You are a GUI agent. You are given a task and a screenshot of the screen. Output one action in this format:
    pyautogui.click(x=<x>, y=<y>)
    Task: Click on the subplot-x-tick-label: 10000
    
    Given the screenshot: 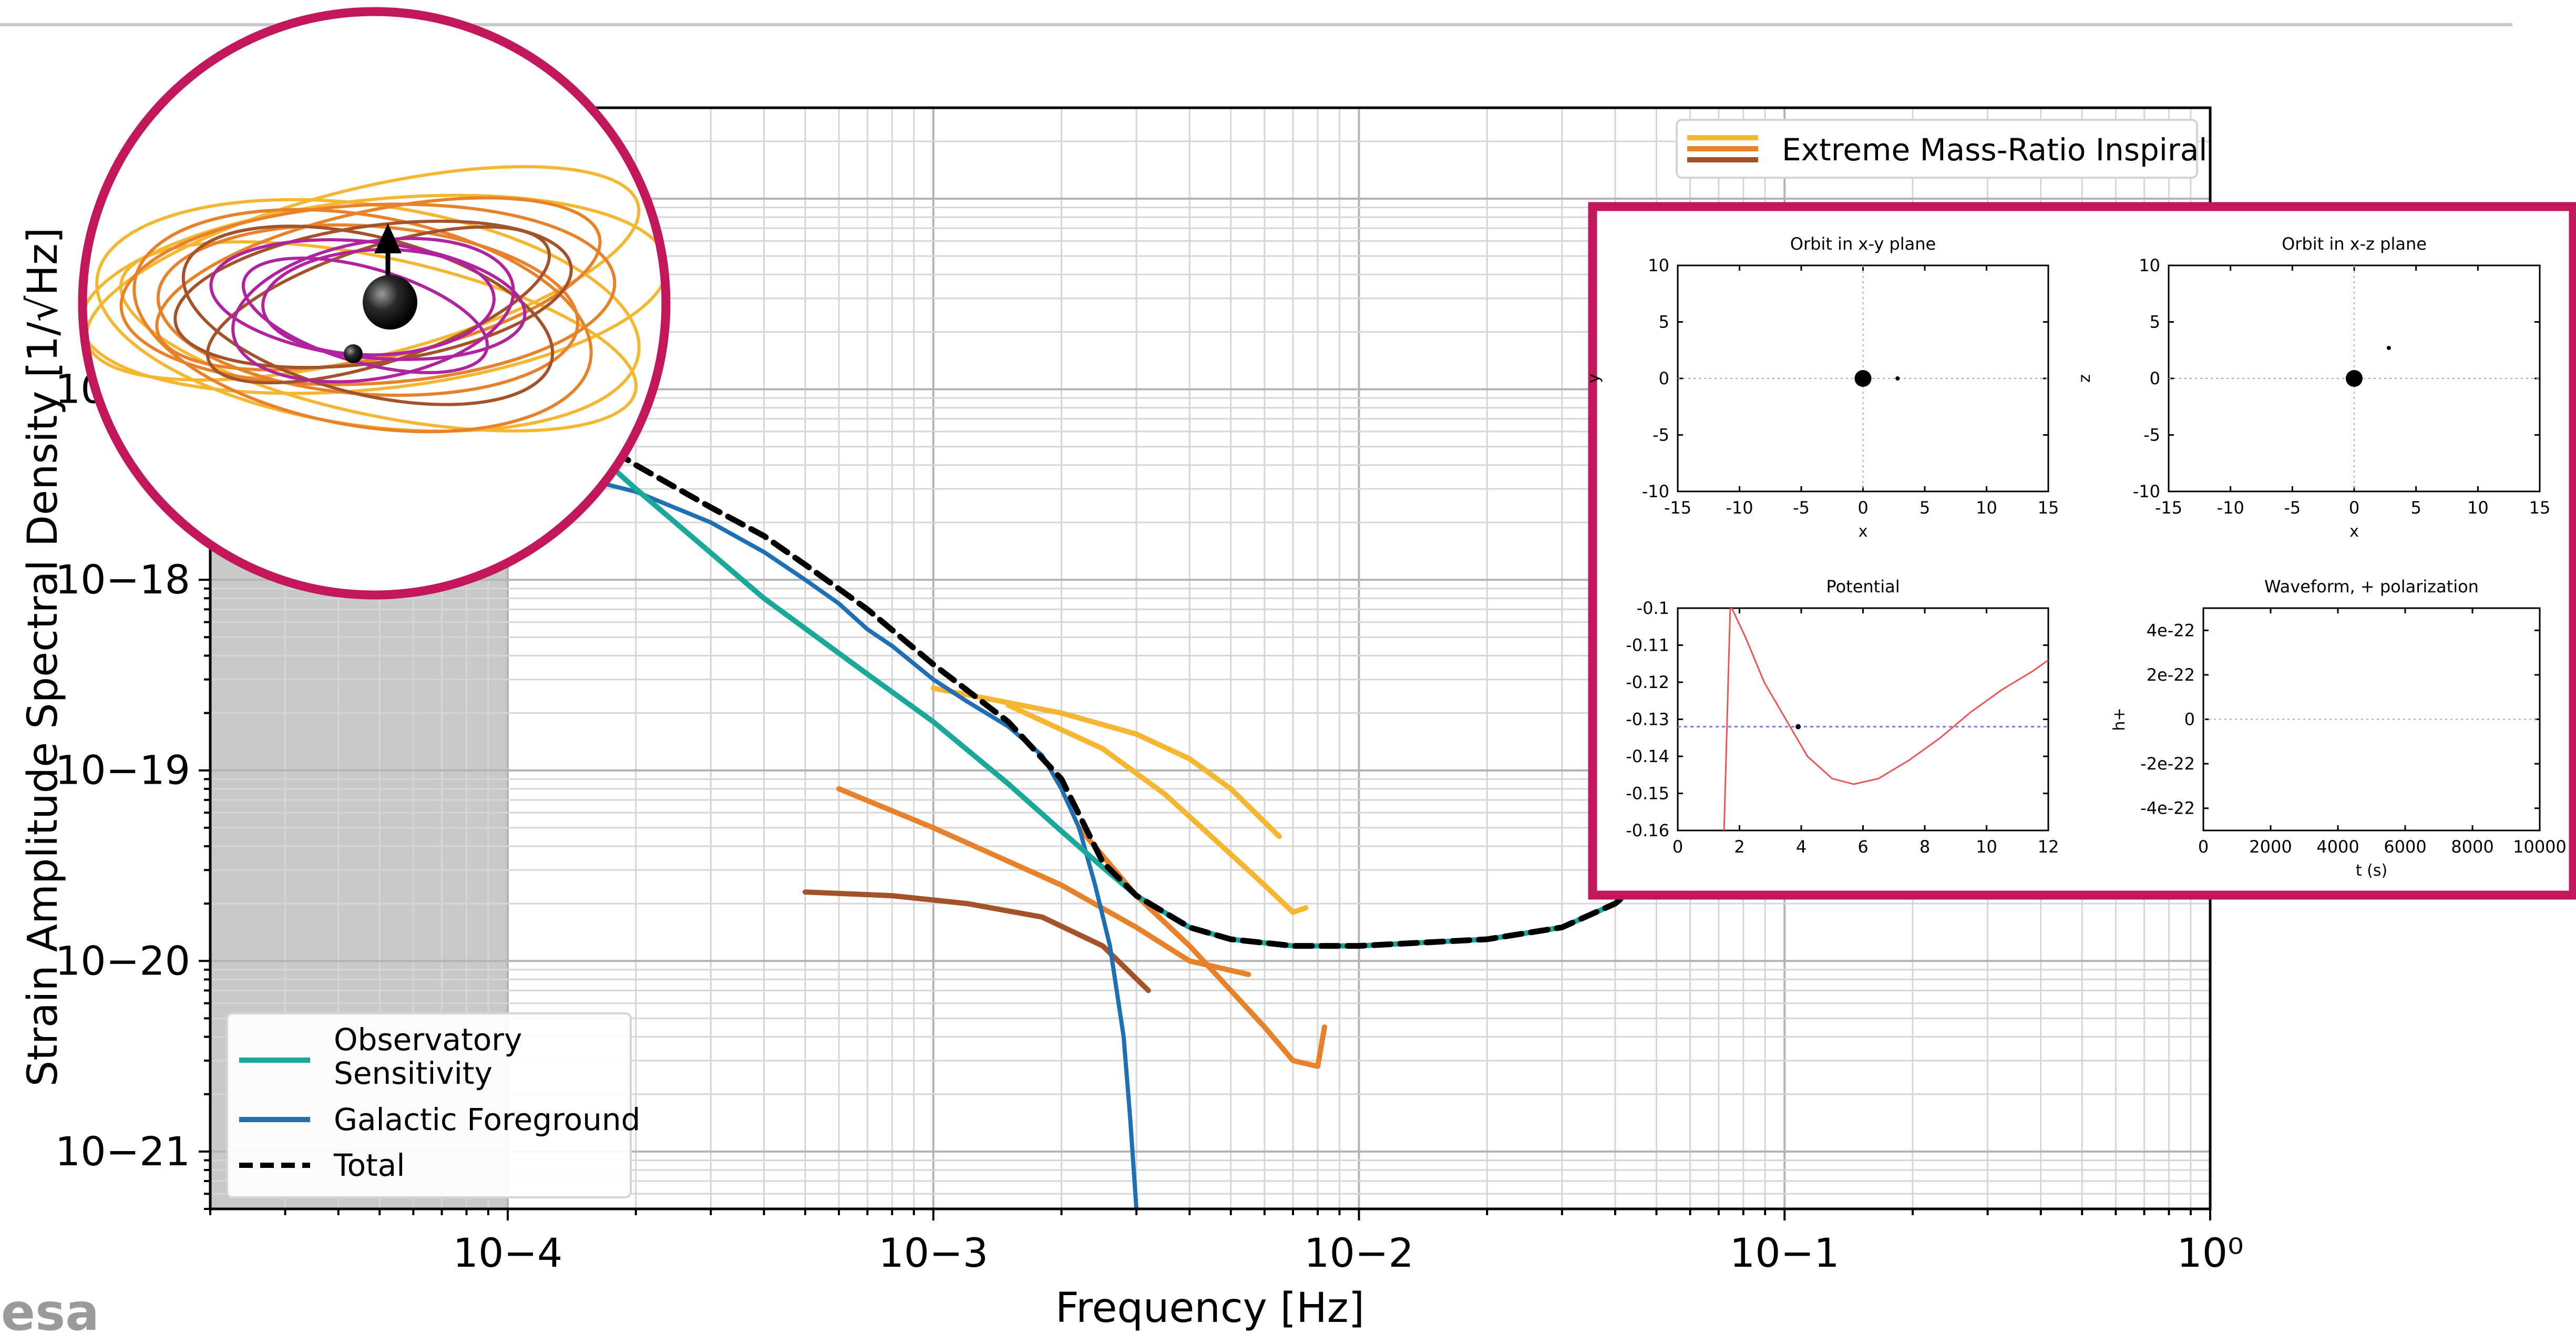 What is the action you would take?
    pyautogui.click(x=2540, y=847)
    